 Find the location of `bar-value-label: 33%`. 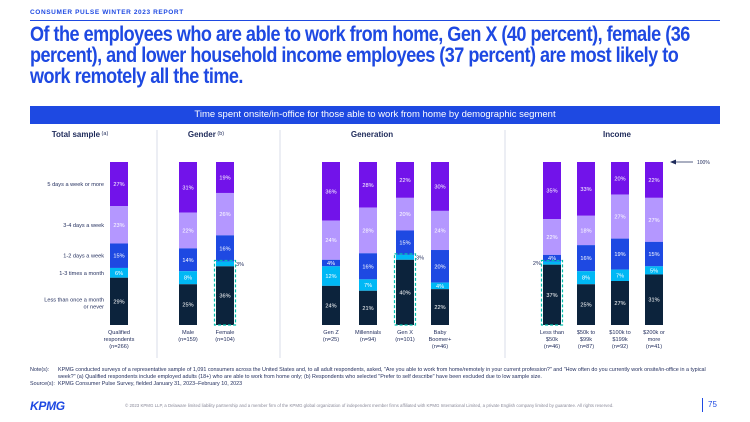

bar-value-label: 33% is located at coordinates (585, 190).